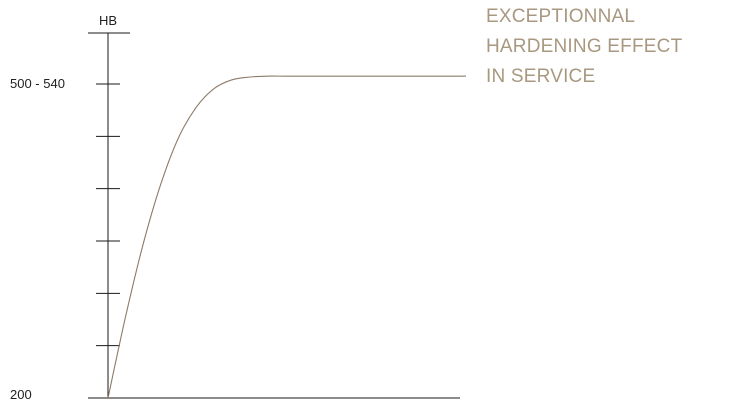 The image size is (732, 401). I want to click on annotation-line-1: EXCEPTIONNAL, so click(561, 16).